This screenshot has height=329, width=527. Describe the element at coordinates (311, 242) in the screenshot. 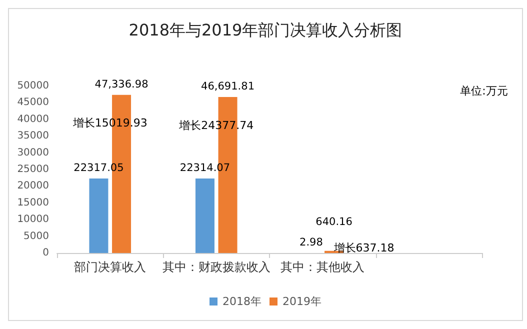

I see `data-label: 2.98` at that location.